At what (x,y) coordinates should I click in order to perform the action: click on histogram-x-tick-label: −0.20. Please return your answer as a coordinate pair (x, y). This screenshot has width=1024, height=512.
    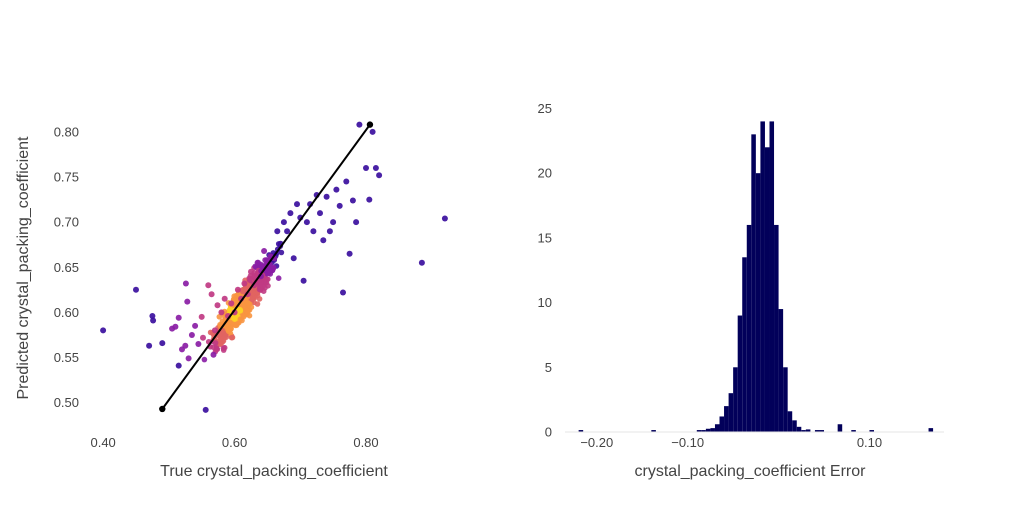
    Looking at the image, I should click on (596, 442).